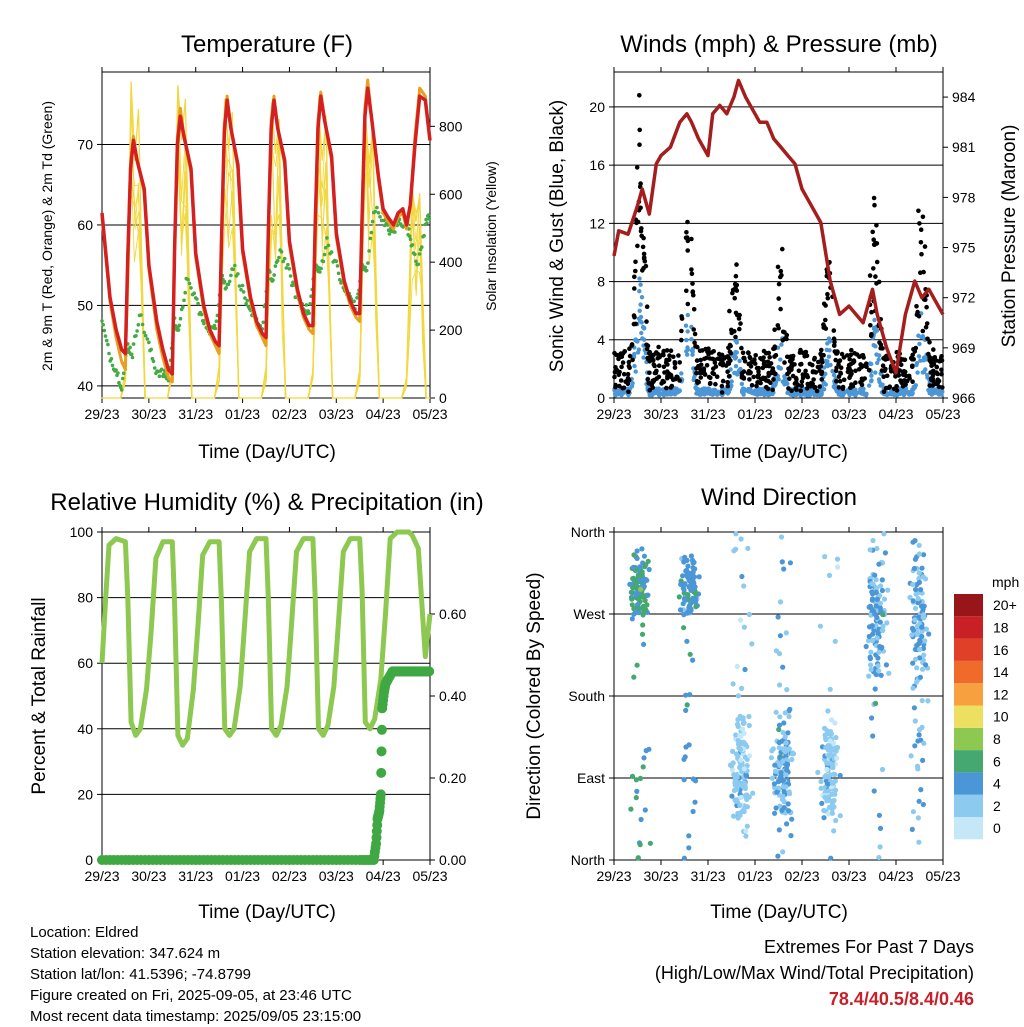 The width and height of the screenshot is (1024, 1027). What do you see at coordinates (942, 876) in the screenshot?
I see `wind-direction-x-tick-label: 05/23` at bounding box center [942, 876].